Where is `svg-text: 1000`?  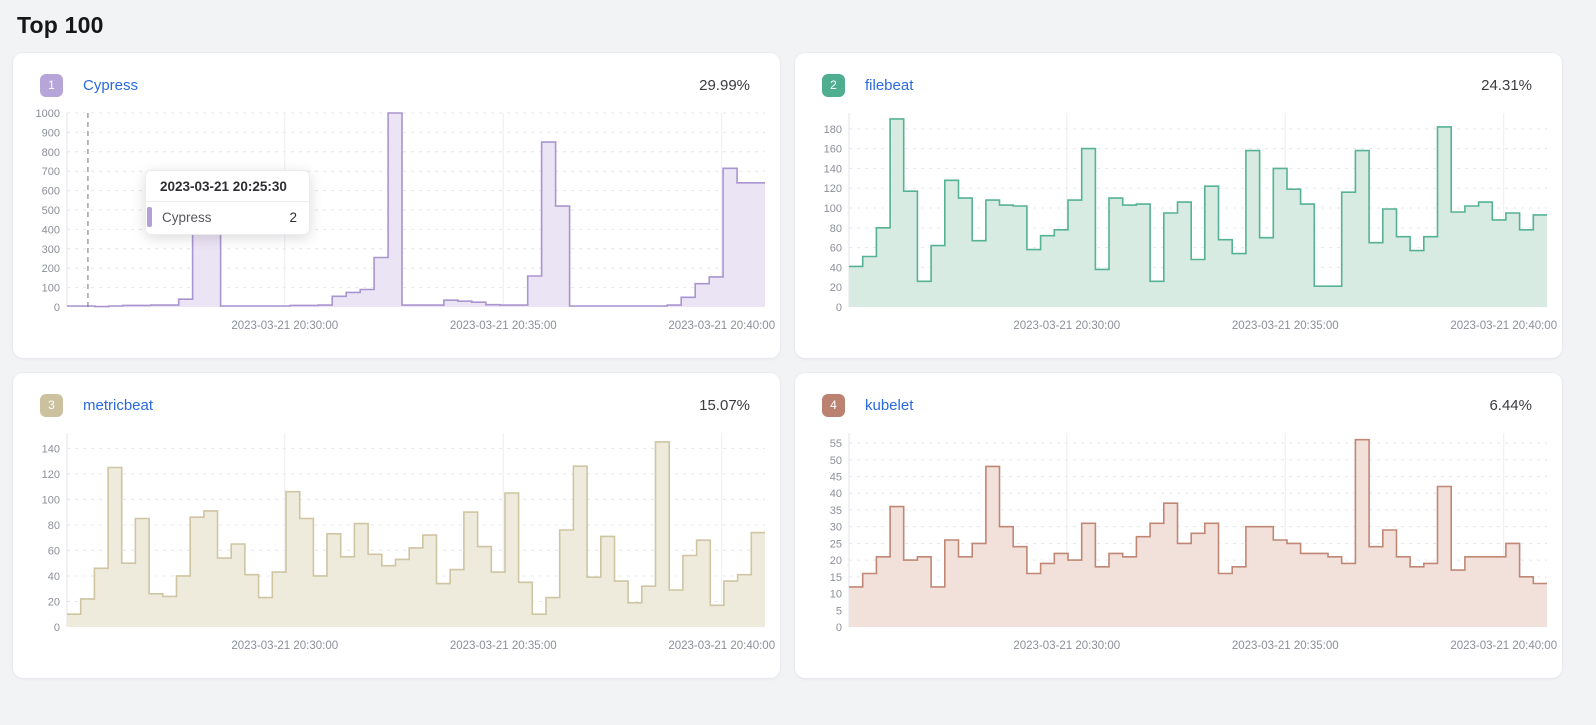
svg-text: 1000 is located at coordinates (48, 114).